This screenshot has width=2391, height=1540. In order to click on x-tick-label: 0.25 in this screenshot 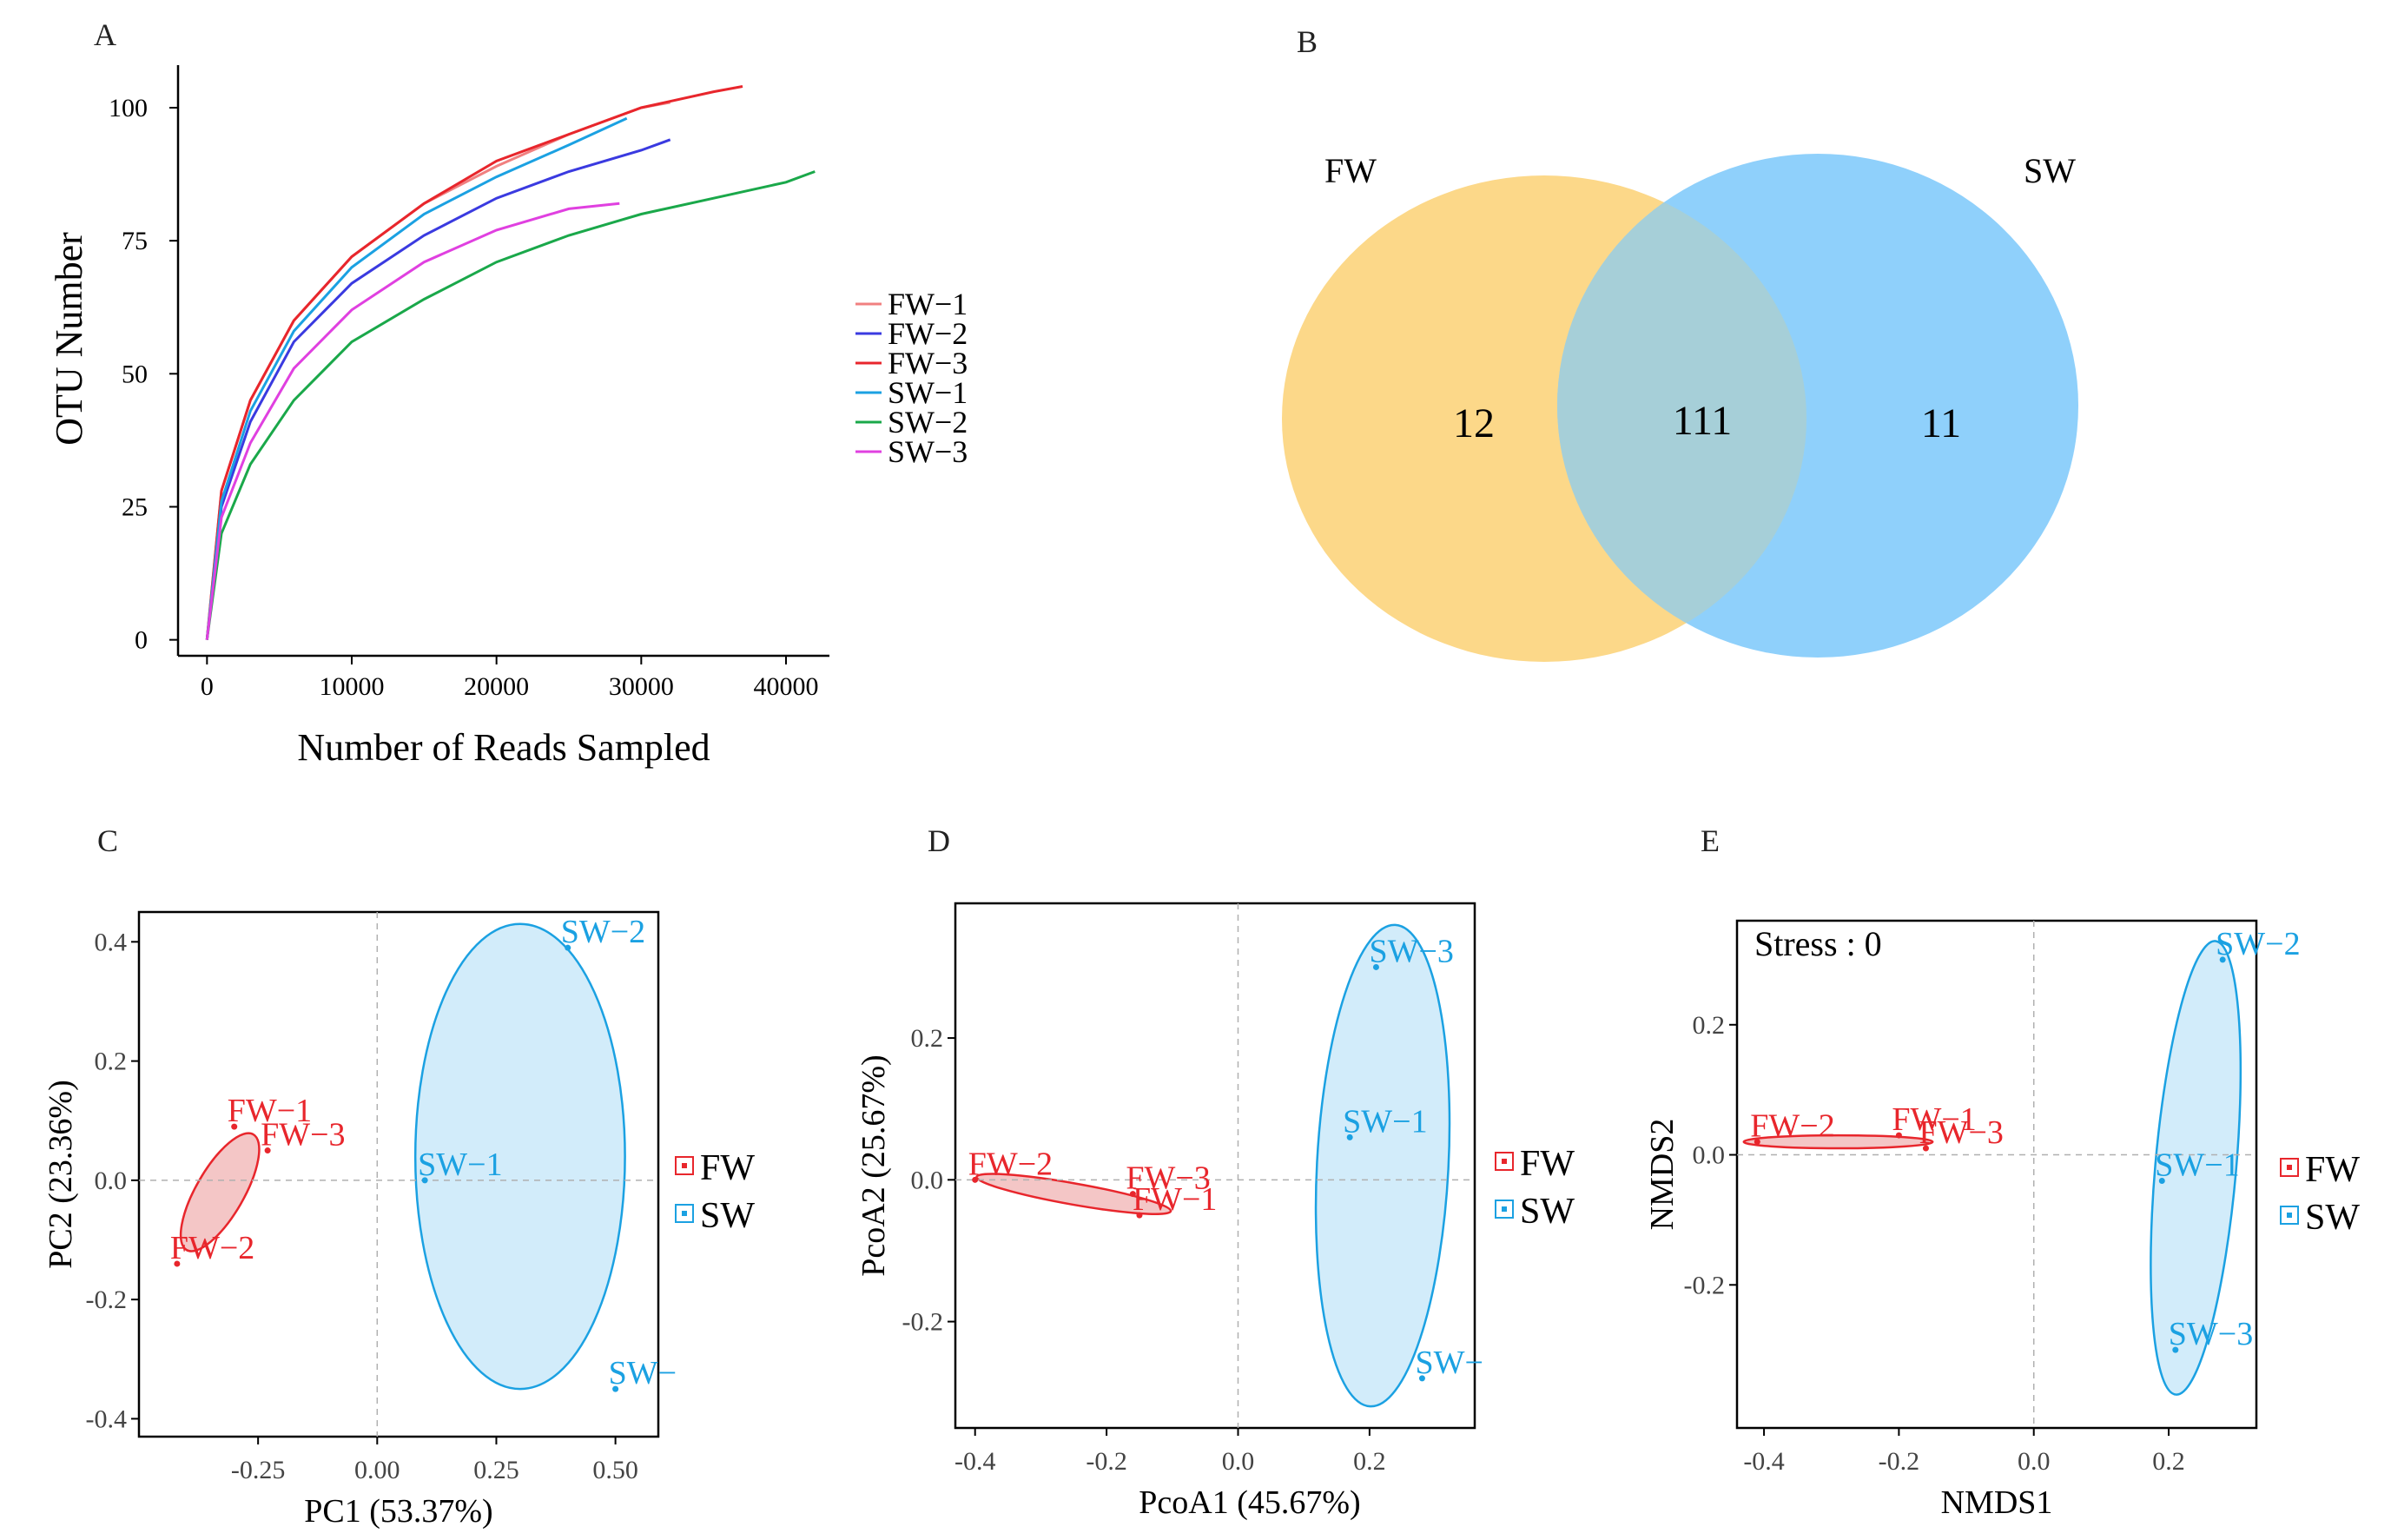, I will do `click(496, 1470)`.